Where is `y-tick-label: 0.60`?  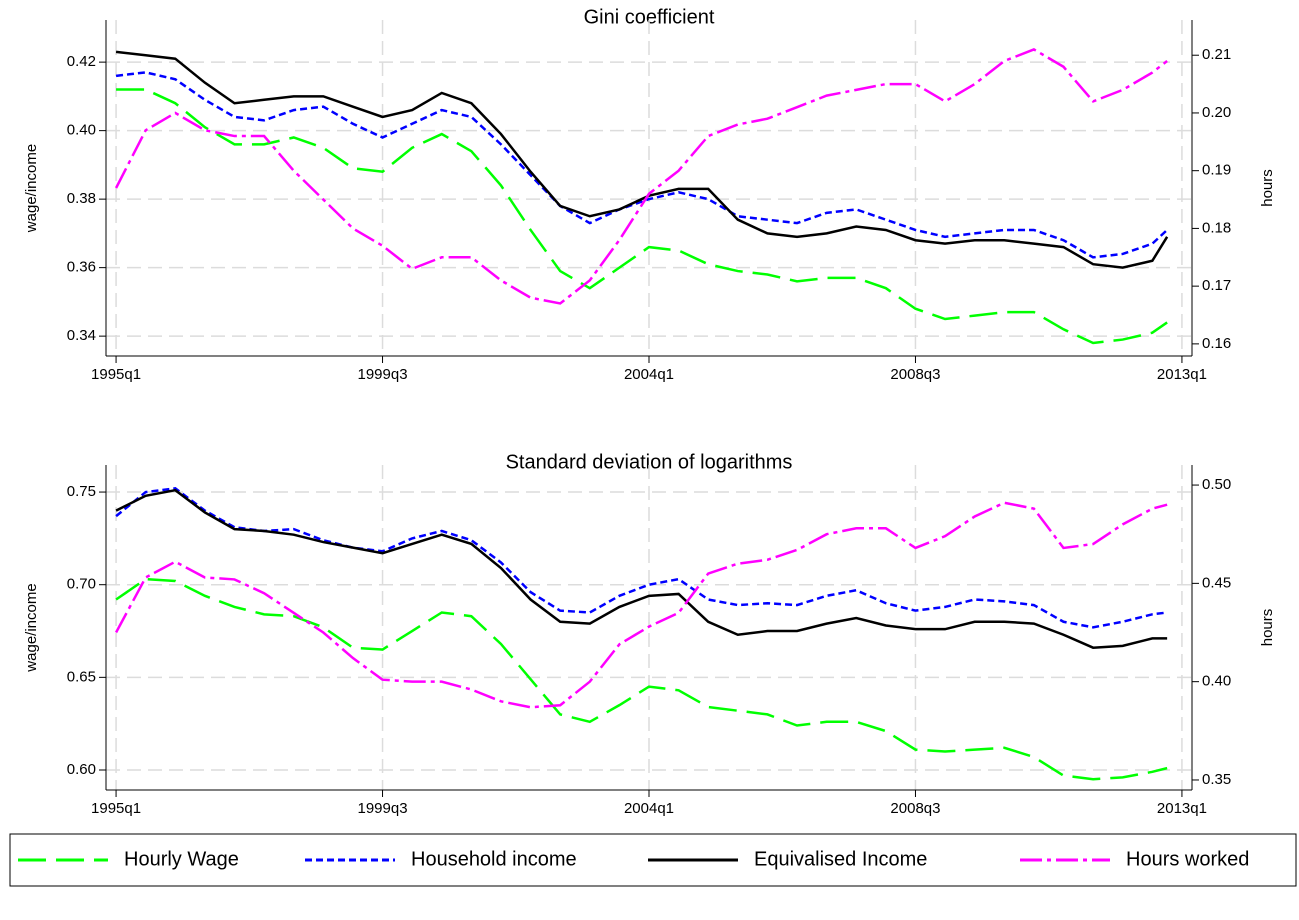 y-tick-label: 0.60 is located at coordinates (81, 769).